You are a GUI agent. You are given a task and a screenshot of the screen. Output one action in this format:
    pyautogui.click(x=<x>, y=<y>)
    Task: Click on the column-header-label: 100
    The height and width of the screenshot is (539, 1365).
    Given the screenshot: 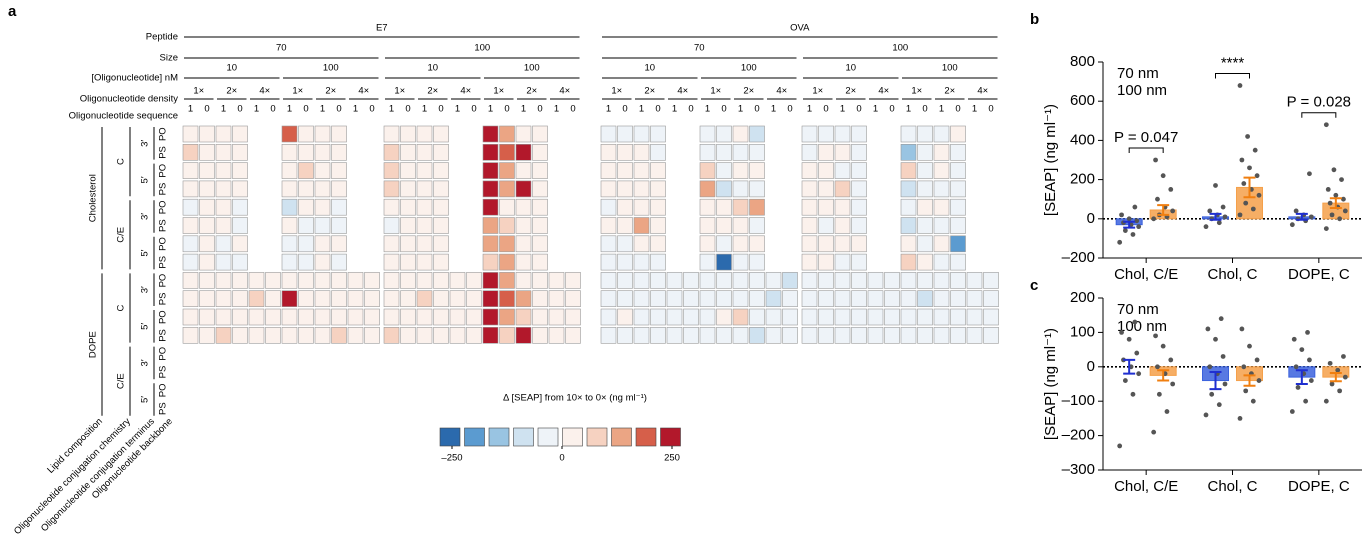 What is the action you would take?
    pyautogui.click(x=532, y=68)
    